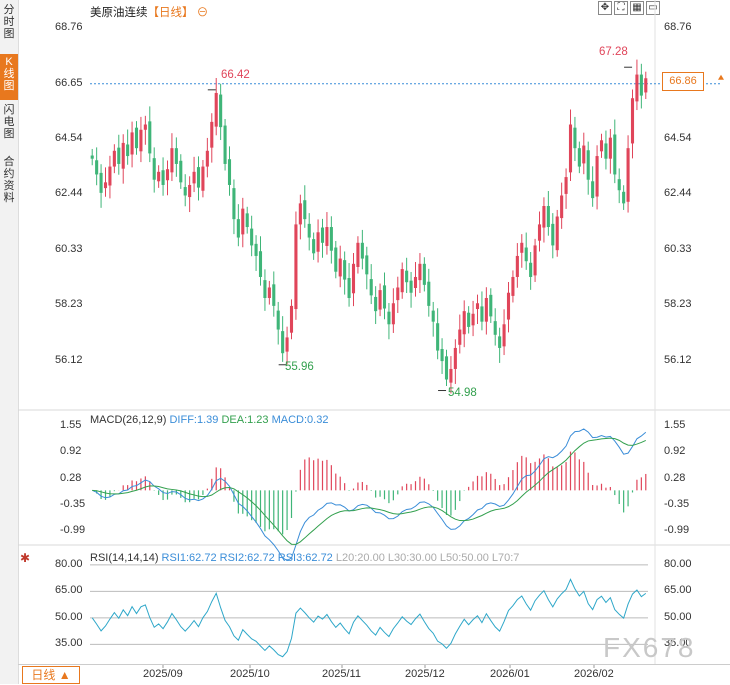 The height and width of the screenshot is (685, 730). I want to click on tab-contract-info: 合约资料, so click(9, 180).